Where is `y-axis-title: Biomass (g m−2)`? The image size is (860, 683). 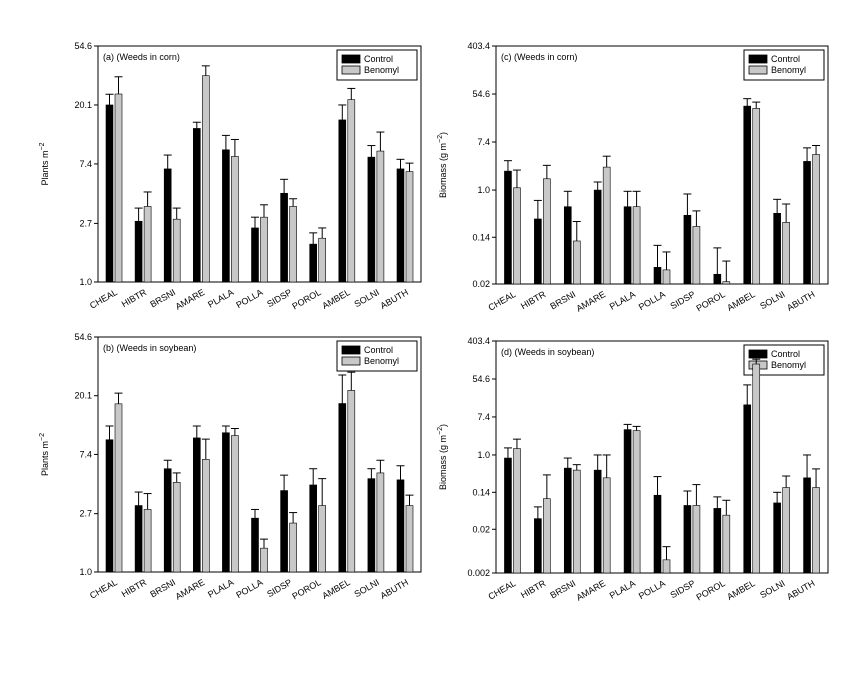
y-axis-title: Biomass (g m−2) is located at coordinates (442, 457).